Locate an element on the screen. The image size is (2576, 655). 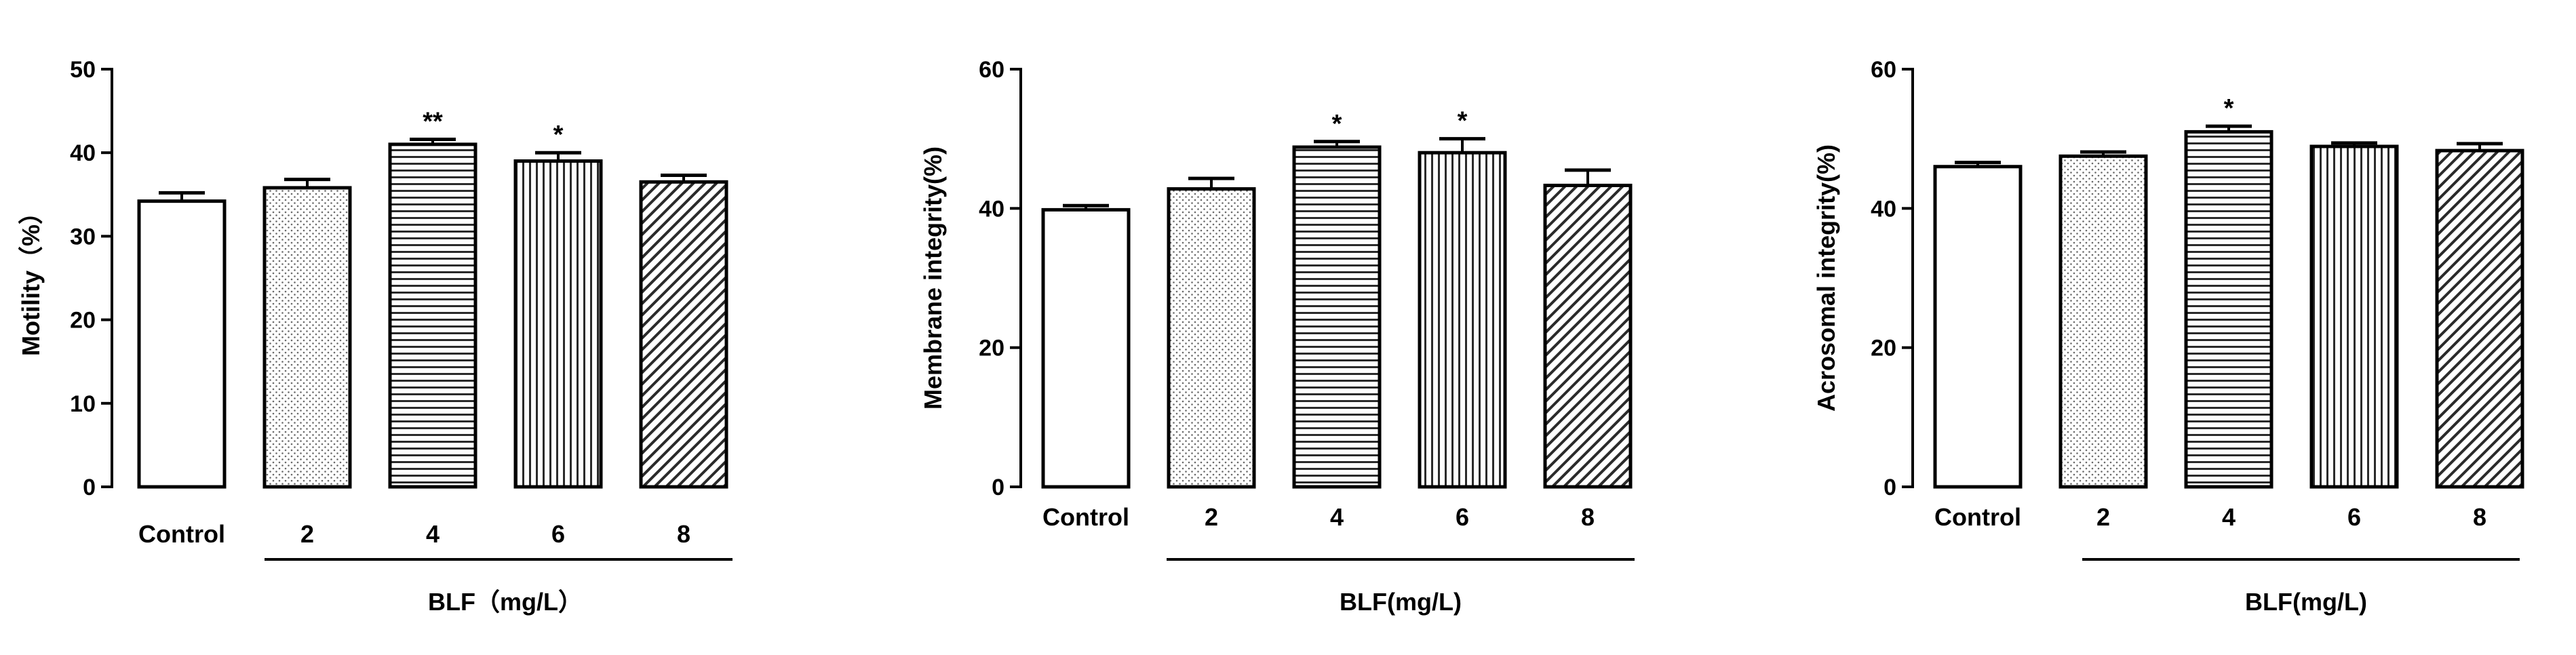
y-tick-label: 50 is located at coordinates (83, 70).